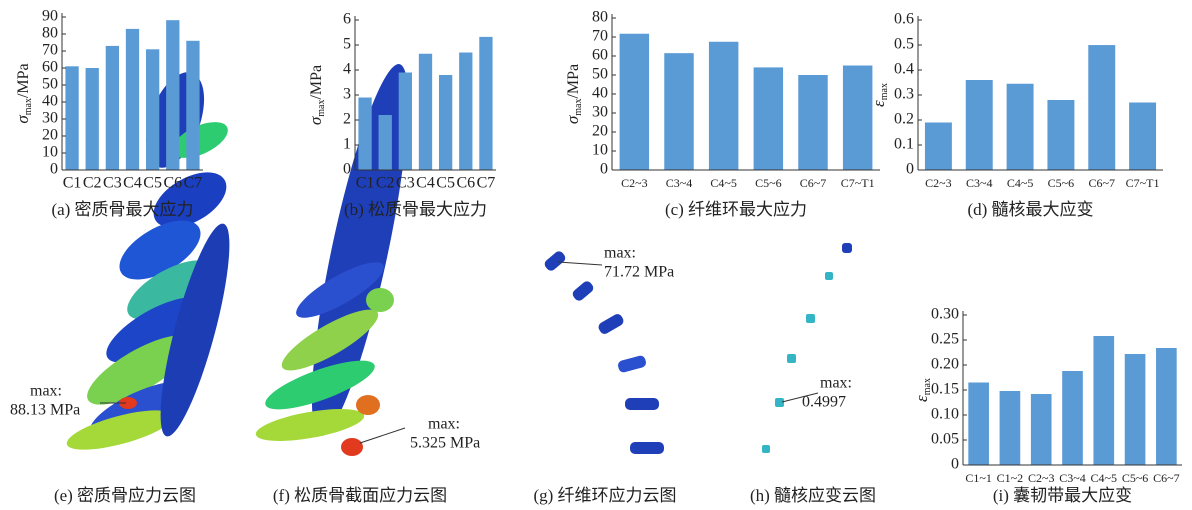 The image size is (1192, 510). I want to click on x-tick-label: C1~1, so click(978, 478).